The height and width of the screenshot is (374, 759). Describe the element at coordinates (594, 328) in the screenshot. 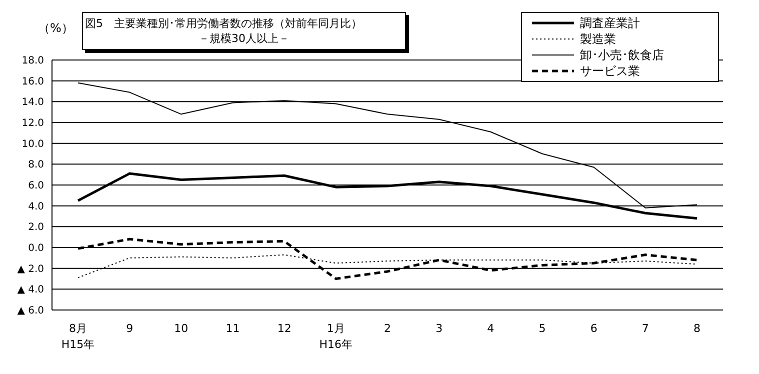

I see `x-tick-label: 6` at that location.